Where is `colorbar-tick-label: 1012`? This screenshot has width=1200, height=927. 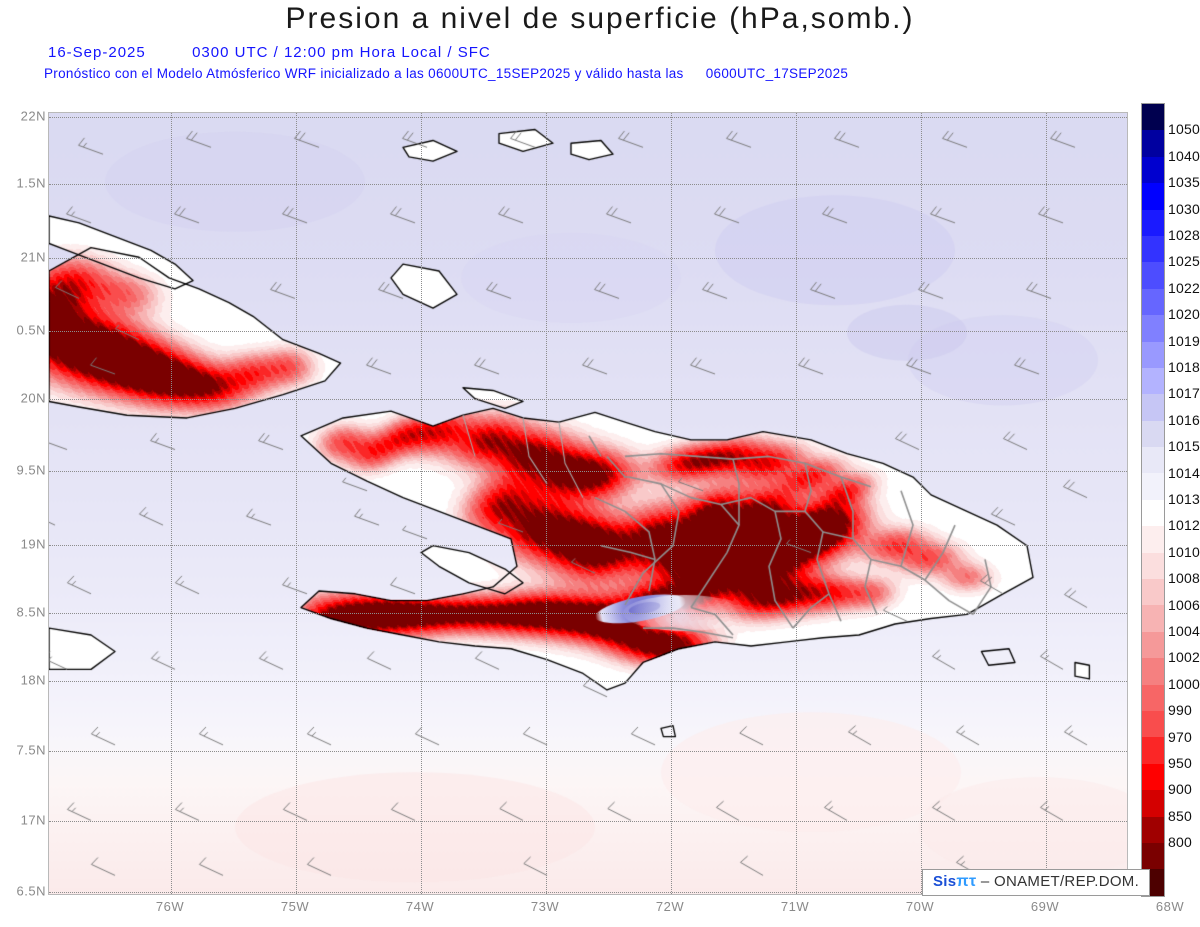 colorbar-tick-label: 1012 is located at coordinates (1184, 525).